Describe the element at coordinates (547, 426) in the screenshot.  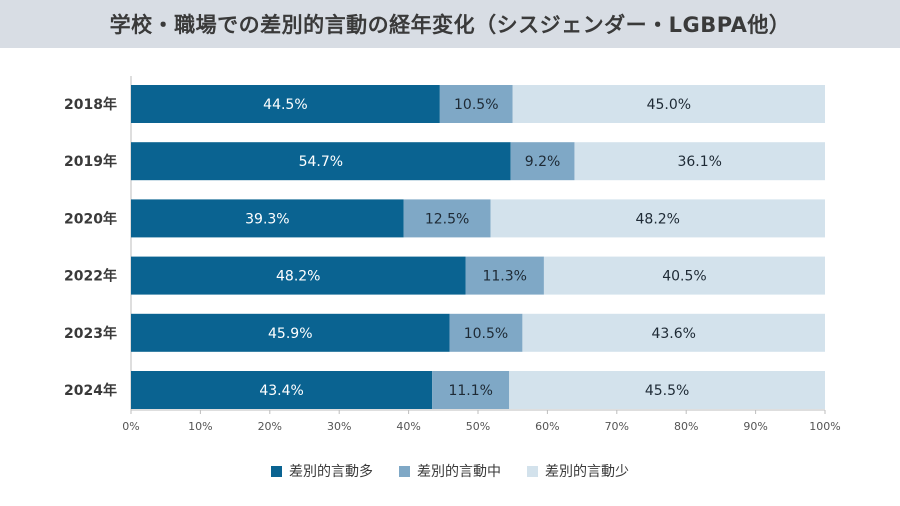
I see `x-tick-label: 60%` at that location.